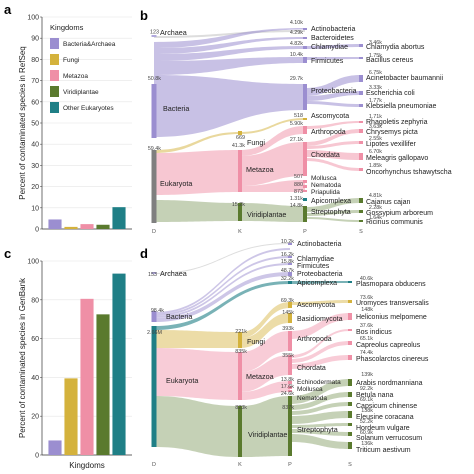 The width and height of the screenshot is (474, 474). Describe the element at coordinates (350, 282) in the screenshot. I see `node-plasmopara-obducens` at that location.